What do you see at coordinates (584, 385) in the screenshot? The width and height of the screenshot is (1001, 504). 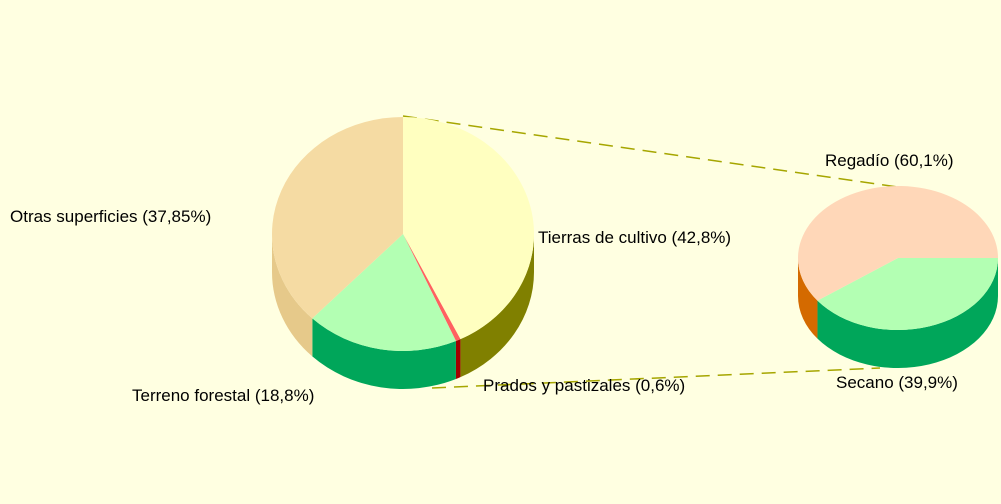 I see `slice-label: Prados y pastizales (0,6%)` at bounding box center [584, 385].